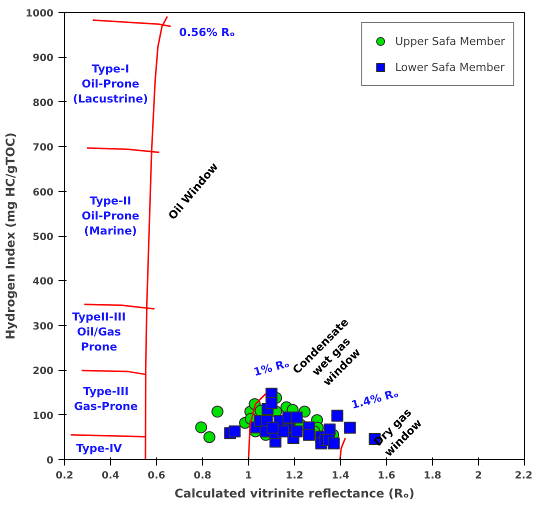 The height and width of the screenshot is (508, 536). What do you see at coordinates (43, 103) in the screenshot?
I see `y-tick-label: 800` at bounding box center [43, 103].